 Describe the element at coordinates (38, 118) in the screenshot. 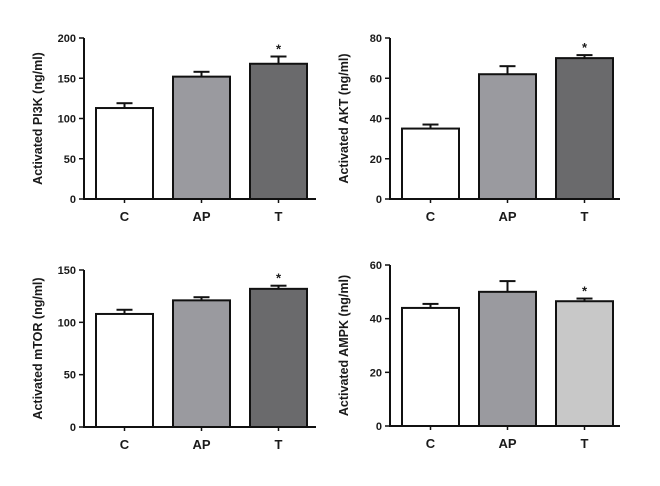

I see `y-axis-title: Activated PI3K (ng/ml)` at that location.